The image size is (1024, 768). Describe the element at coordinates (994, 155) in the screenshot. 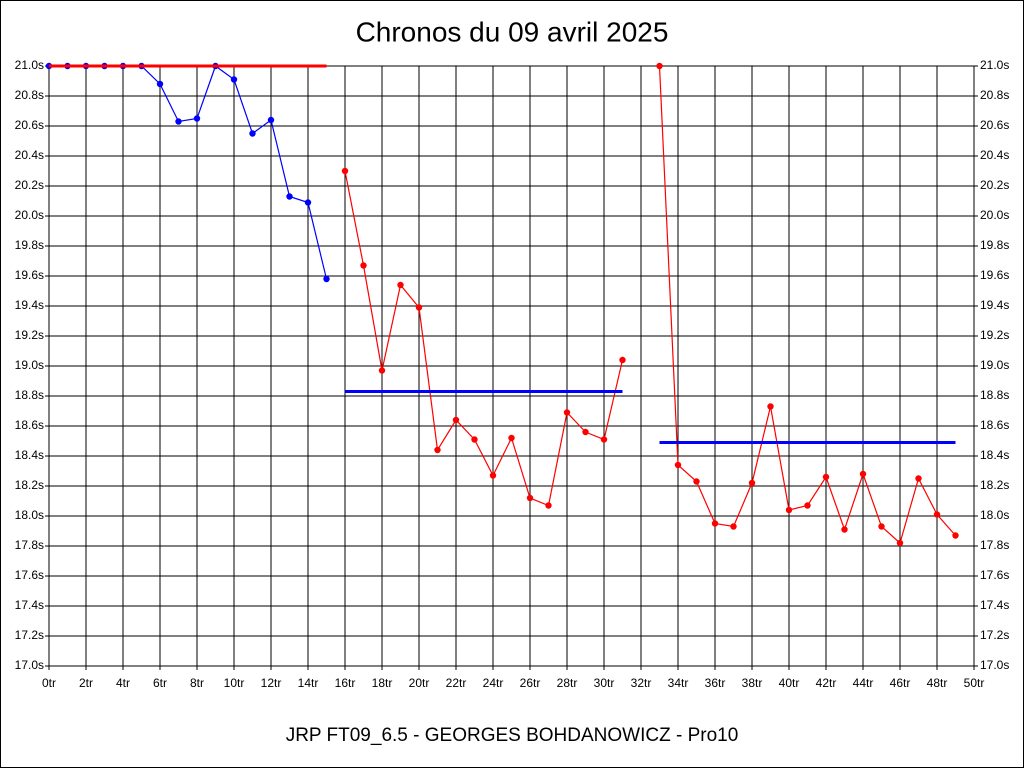

I see `y2-tick-label: 20.4s` at that location.